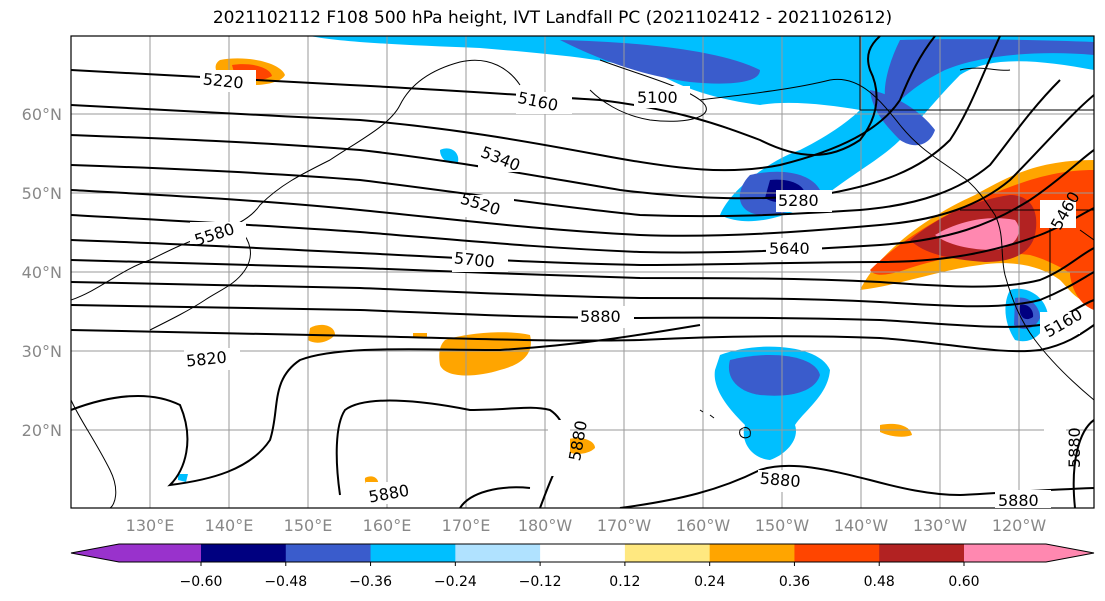 The width and height of the screenshot is (1105, 601). I want to click on colorbar-outline, so click(582, 553).